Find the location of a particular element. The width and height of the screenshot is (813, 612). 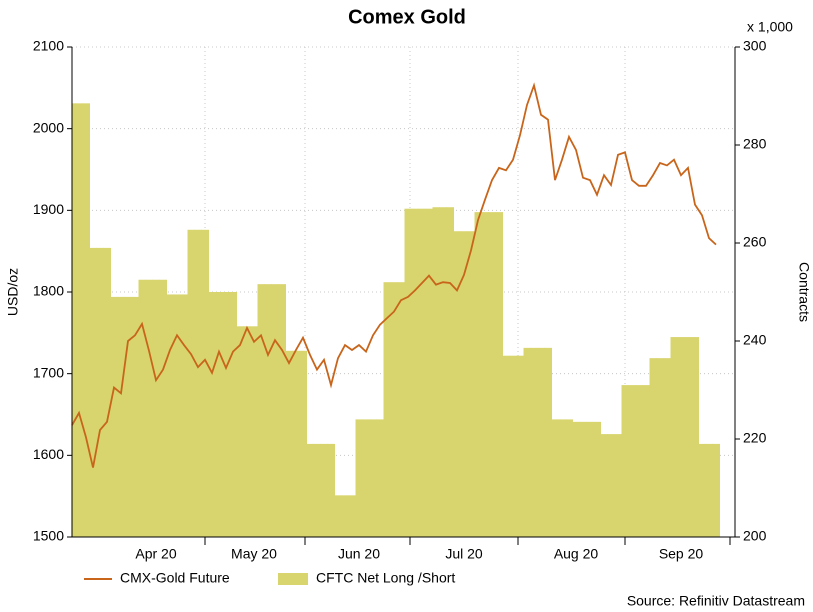

y-tick-label: 1800 is located at coordinates (48, 291).